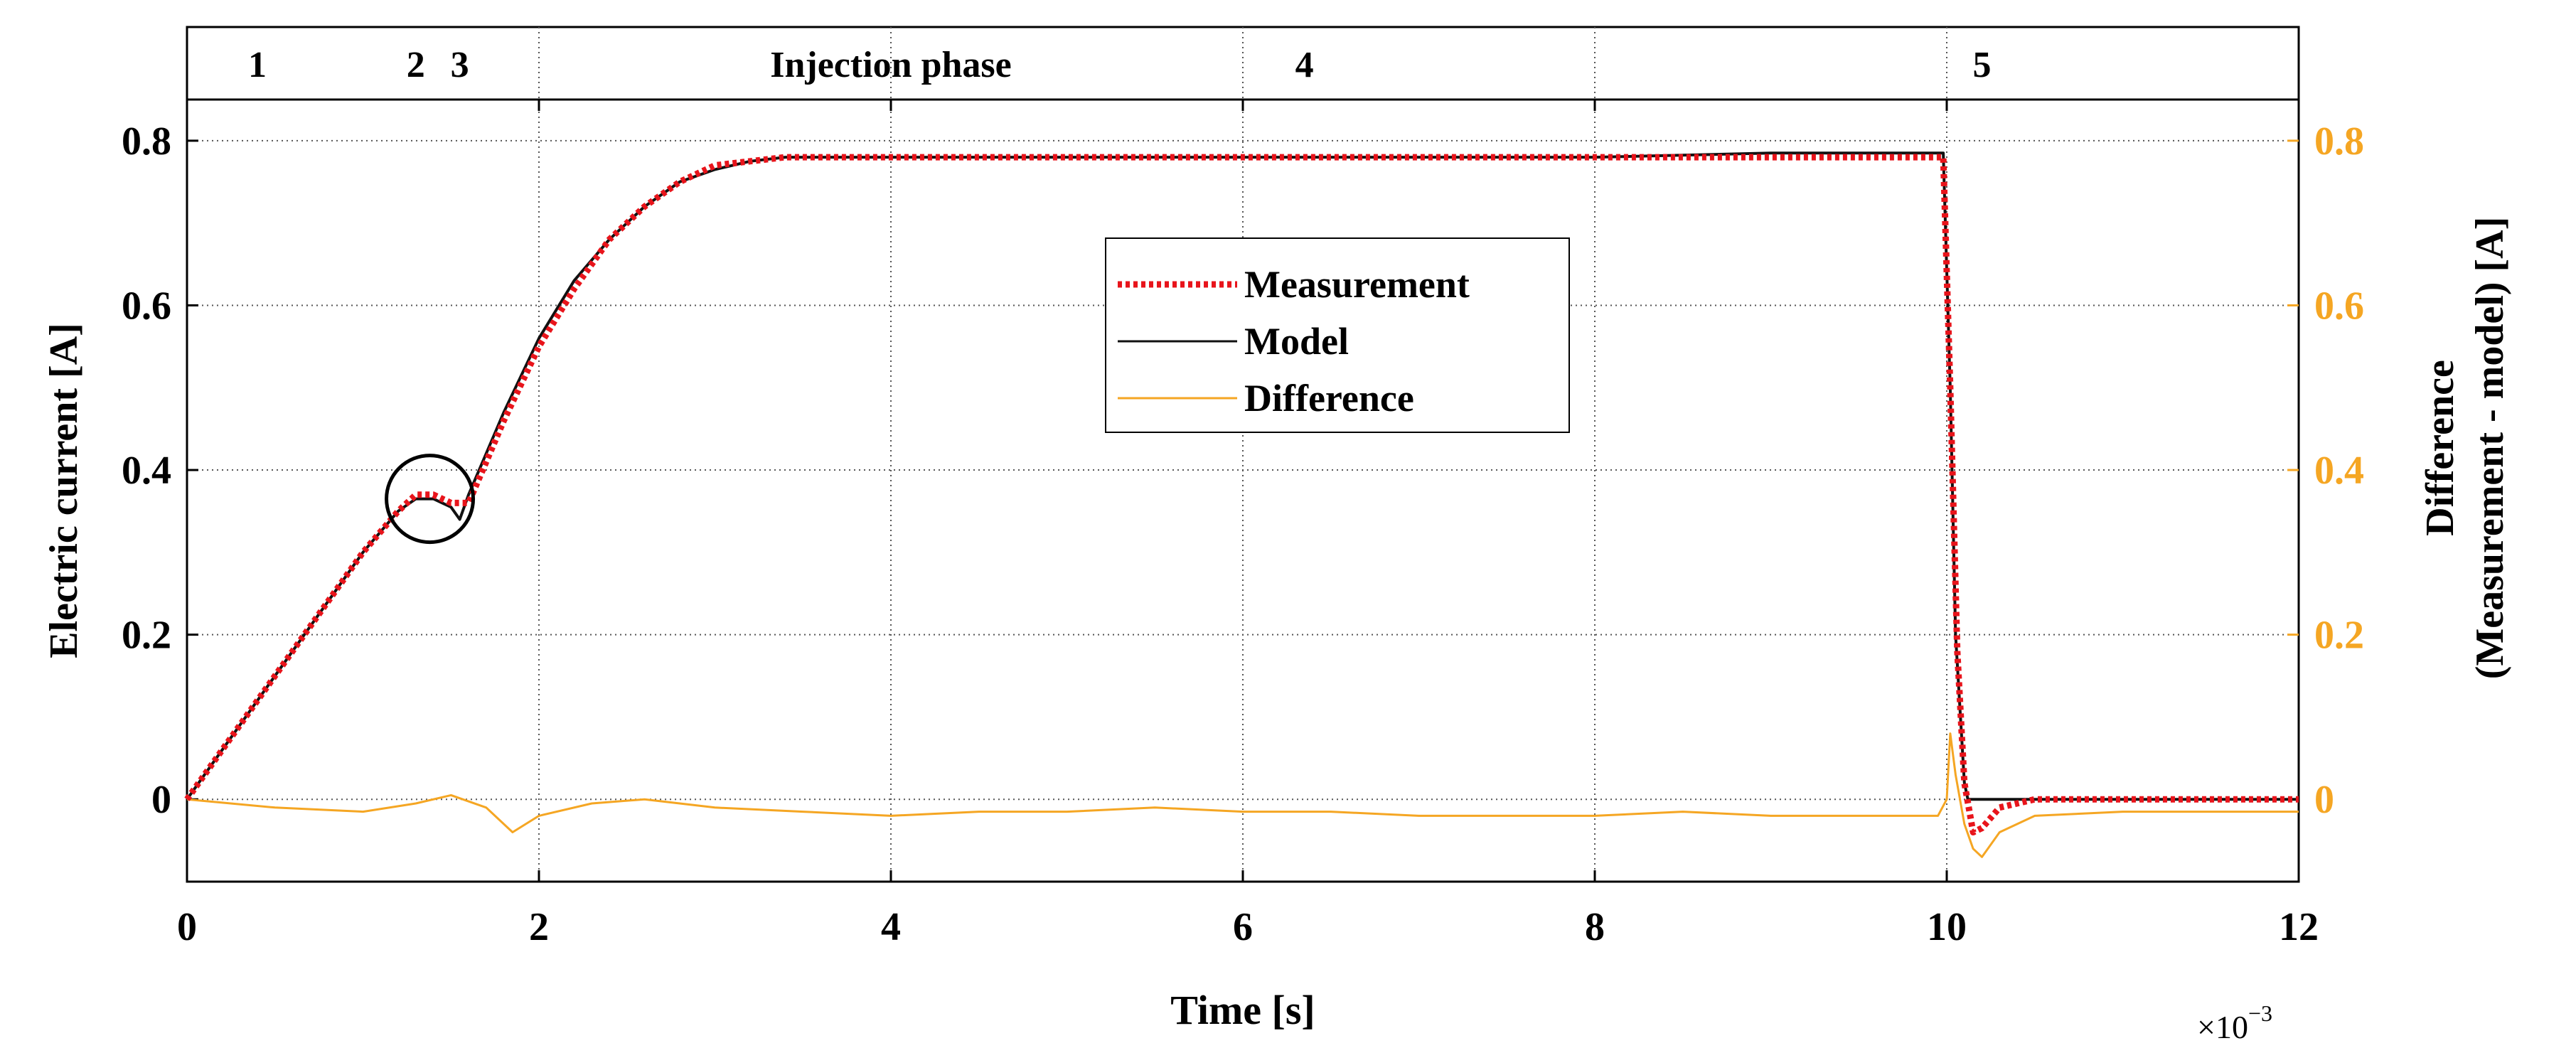  Describe the element at coordinates (431, 499) in the screenshot. I see `annotation-circle` at that location.